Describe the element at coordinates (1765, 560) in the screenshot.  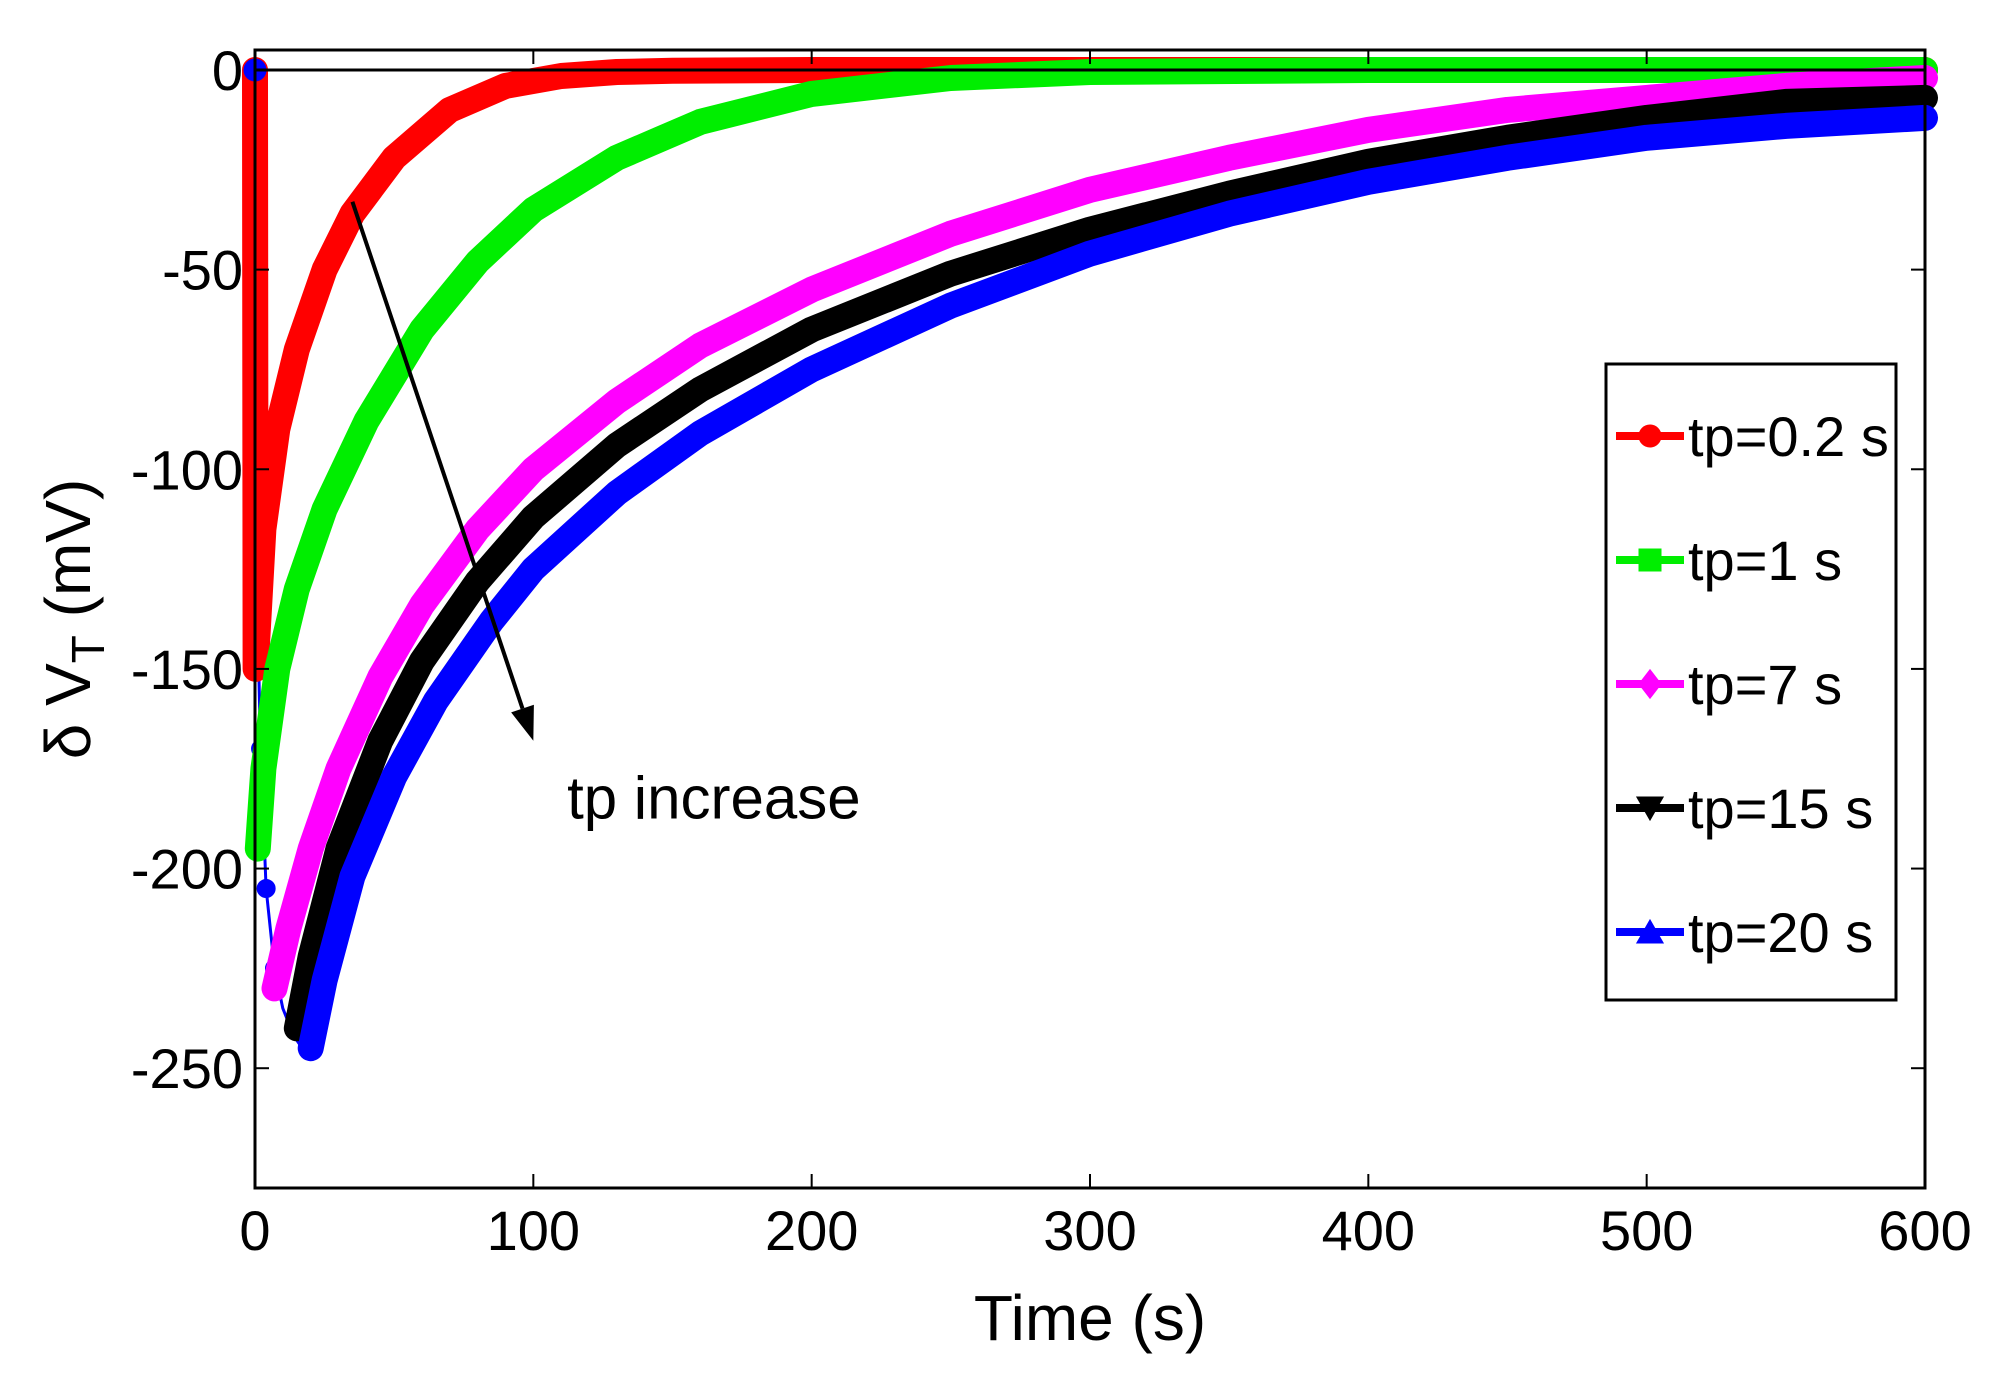
I see `legend-label-tp-1-s: tp=1 s` at that location.